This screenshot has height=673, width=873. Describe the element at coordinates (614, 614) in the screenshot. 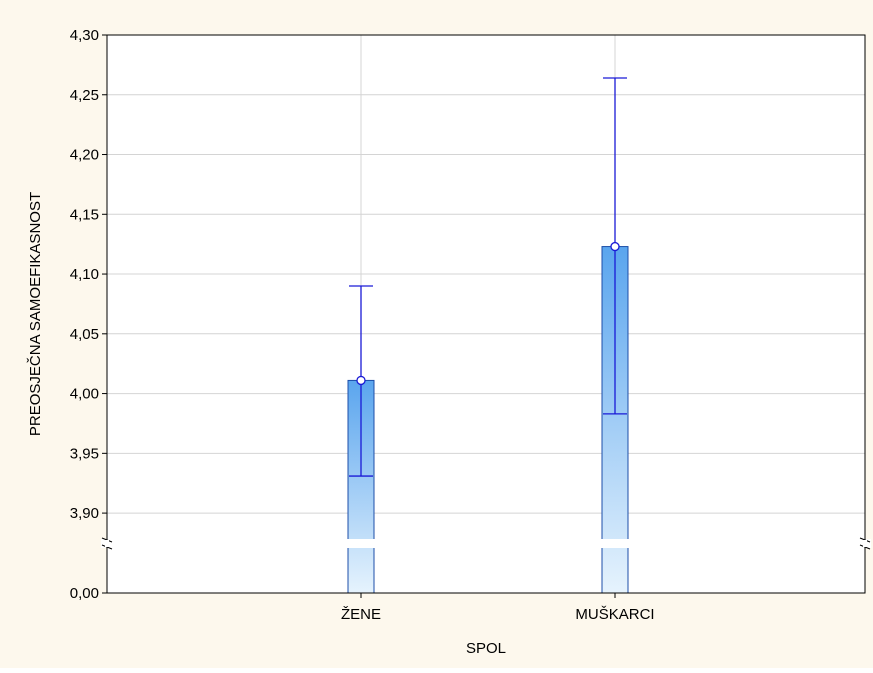

I see `x-tick-label: MUŠKARCI` at that location.